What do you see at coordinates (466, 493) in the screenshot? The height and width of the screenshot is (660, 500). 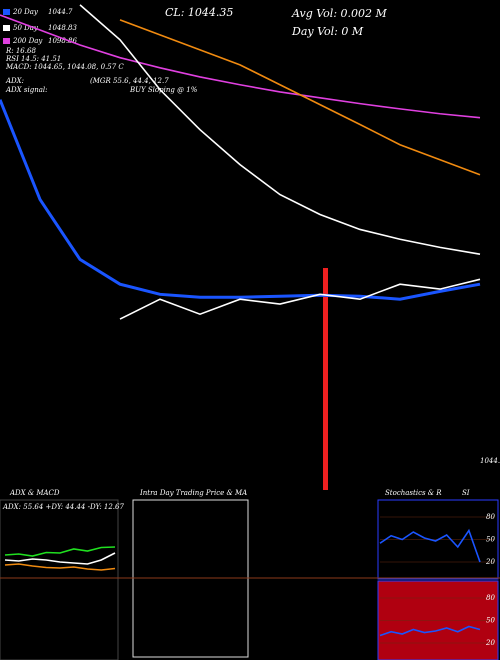 I see `panel-title: SI` at bounding box center [466, 493].